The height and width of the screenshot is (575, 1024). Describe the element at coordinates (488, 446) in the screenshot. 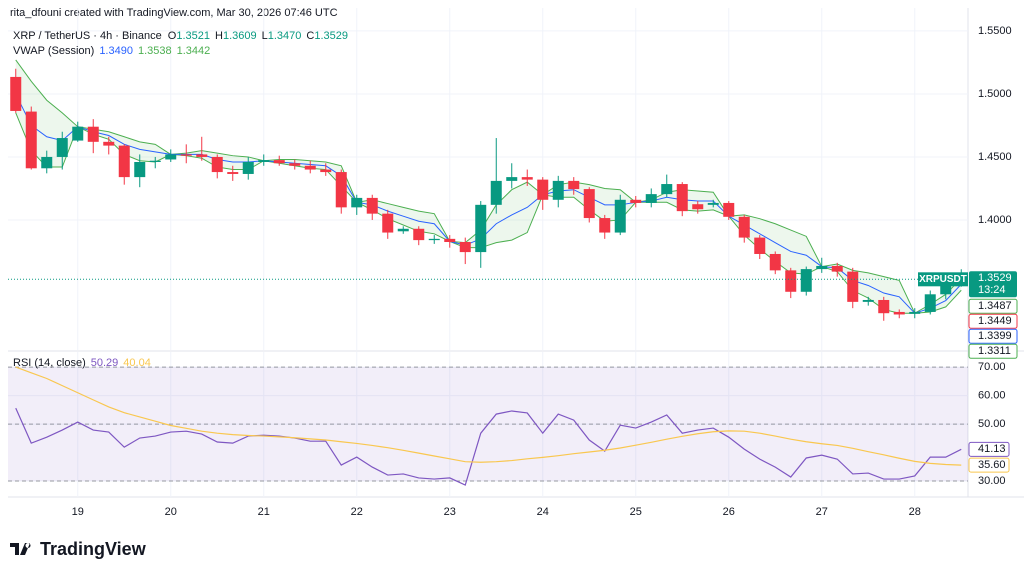

I see `rsi-line` at that location.